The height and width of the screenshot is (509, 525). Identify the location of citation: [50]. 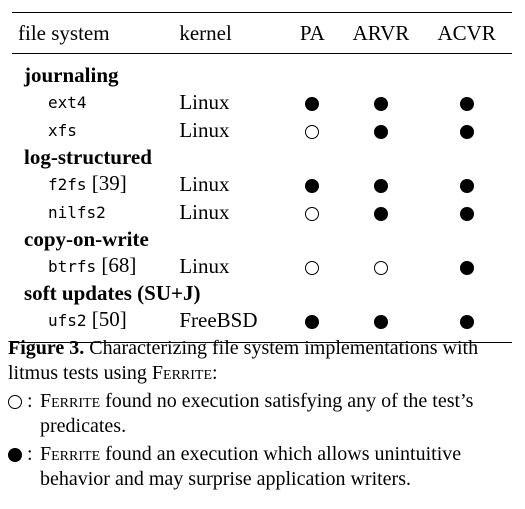
(109, 319).